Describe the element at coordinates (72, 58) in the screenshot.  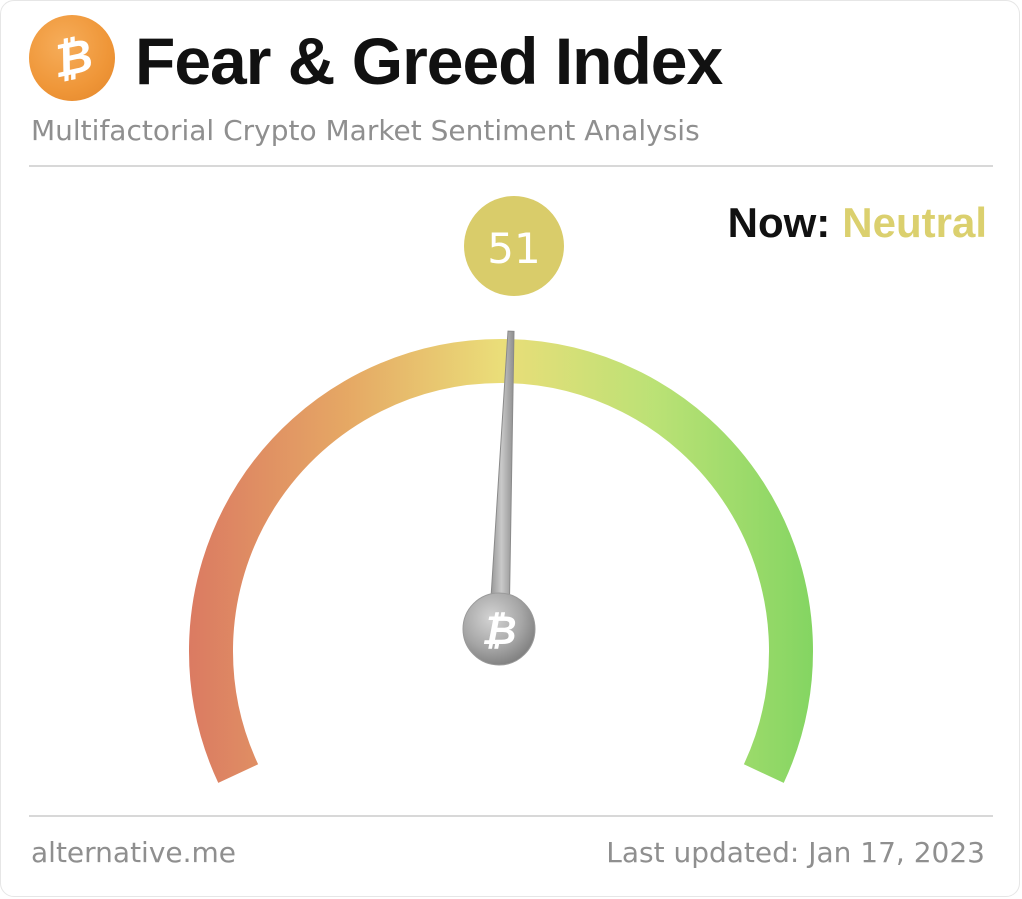
I see `bitcoin-logo-icon: ₿` at that location.